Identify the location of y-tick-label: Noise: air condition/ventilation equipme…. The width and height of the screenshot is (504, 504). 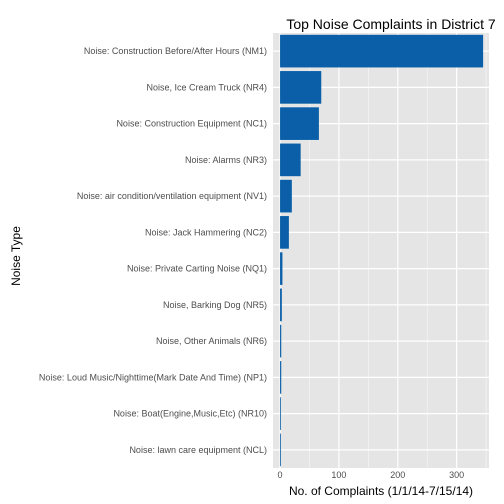
(172, 196).